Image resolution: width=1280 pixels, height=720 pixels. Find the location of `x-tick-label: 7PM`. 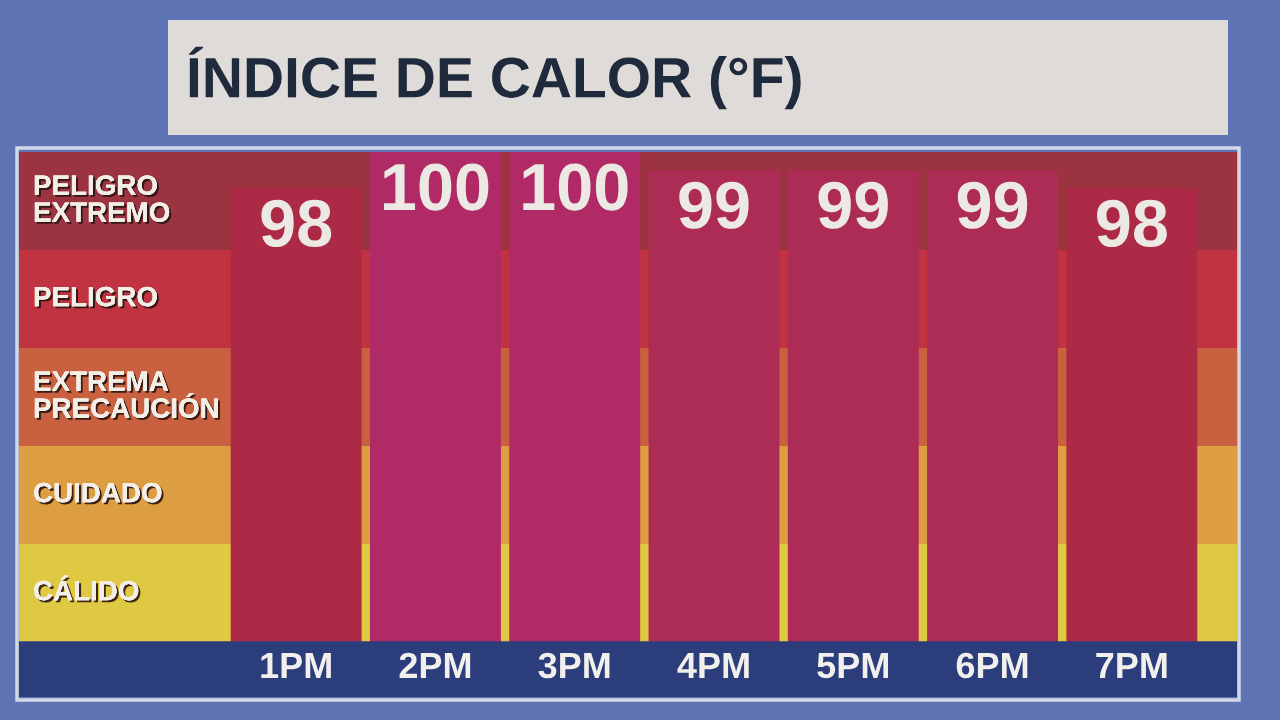

x-tick-label: 7PM is located at coordinates (1131, 665).